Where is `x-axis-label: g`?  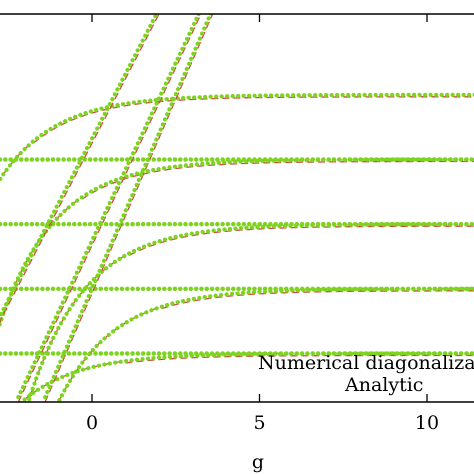
x-axis-label: g is located at coordinates (258, 462).